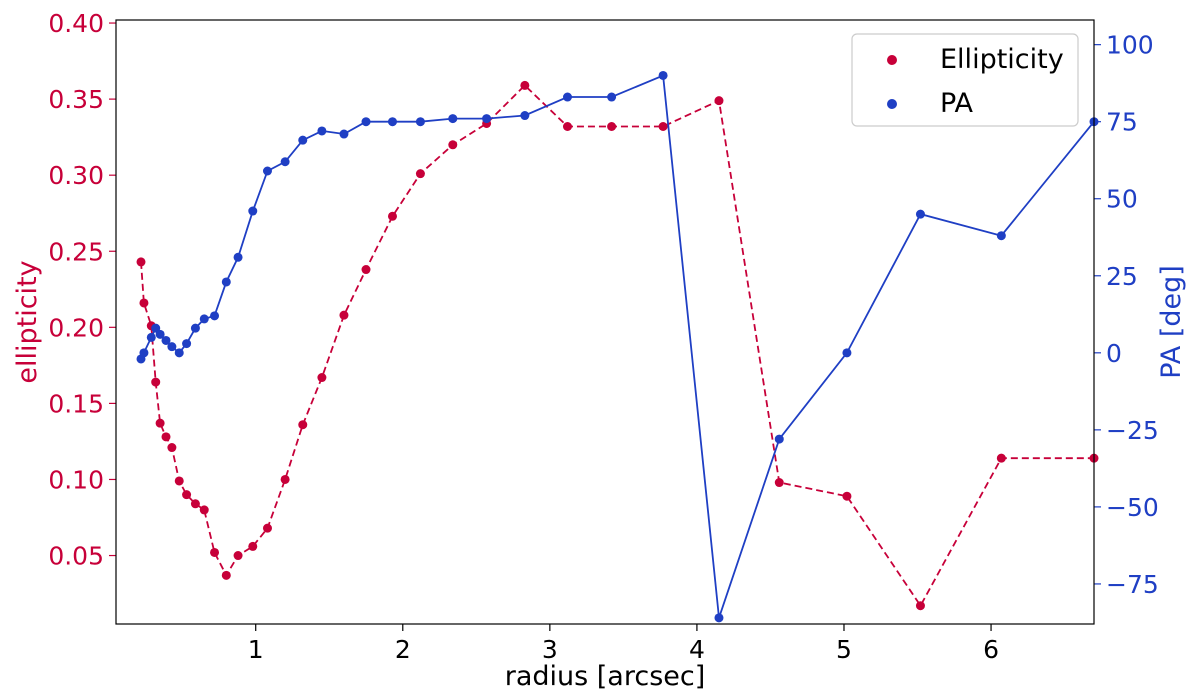  Describe the element at coordinates (1171, 322) in the screenshot. I see `right-y-axis-label: PA [deg]` at that location.